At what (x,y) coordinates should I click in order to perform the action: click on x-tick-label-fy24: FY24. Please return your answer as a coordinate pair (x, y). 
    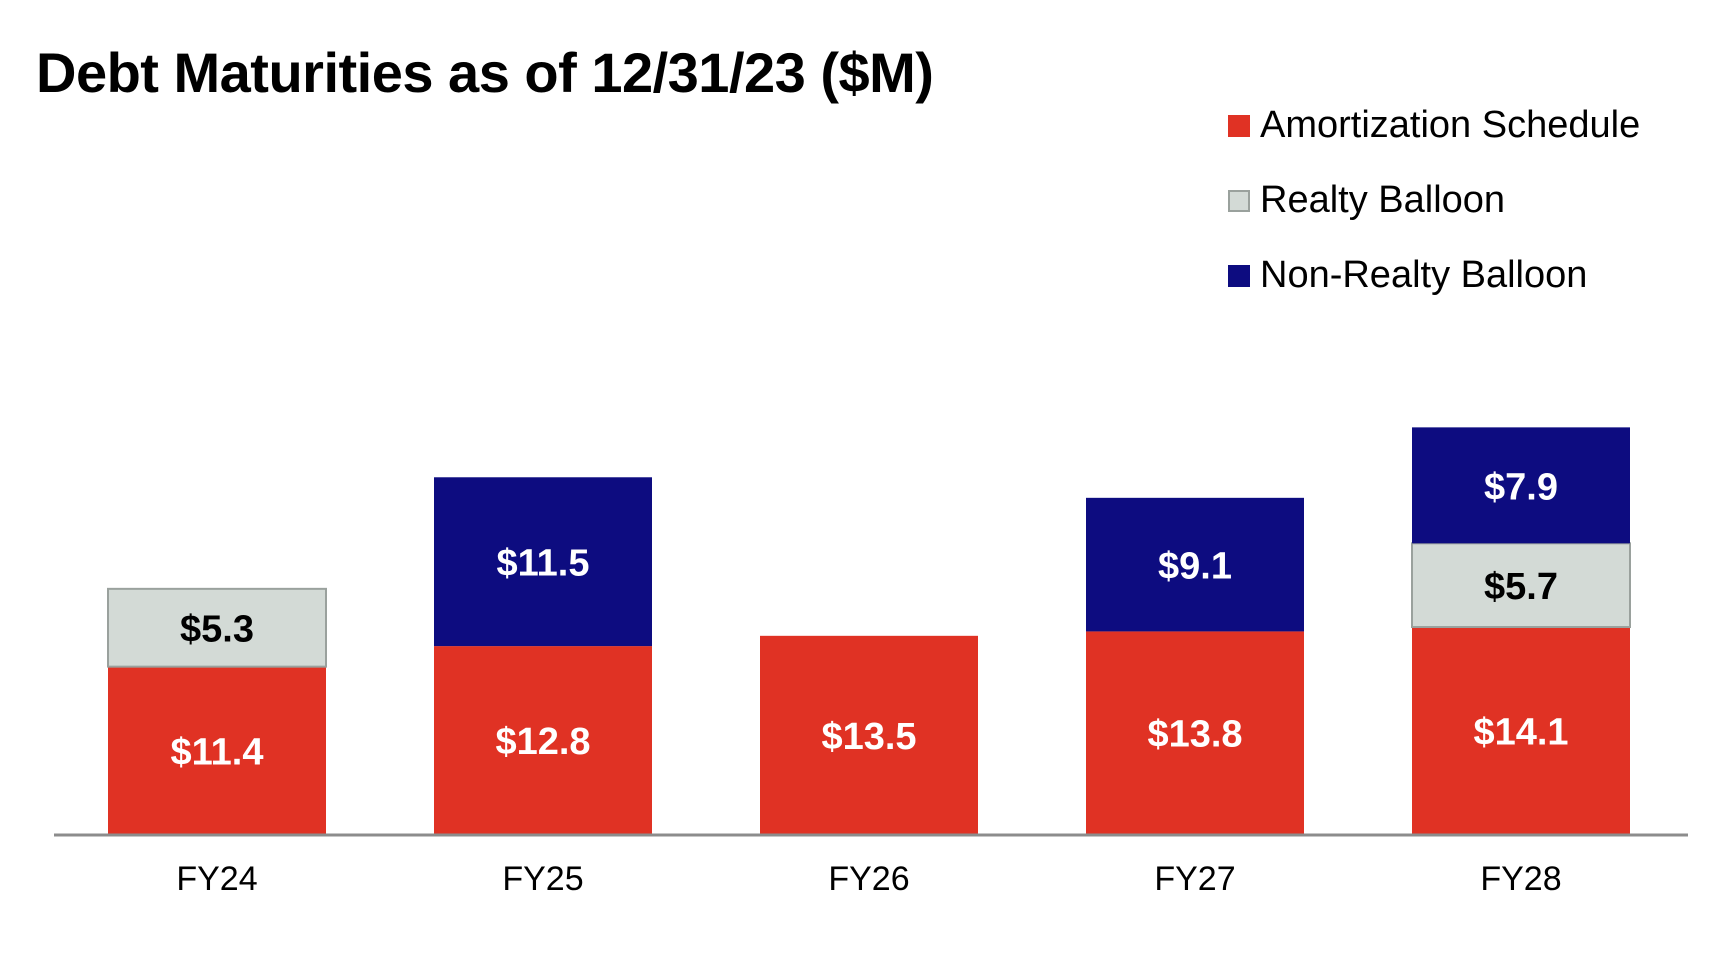
    Looking at the image, I should click on (216, 879).